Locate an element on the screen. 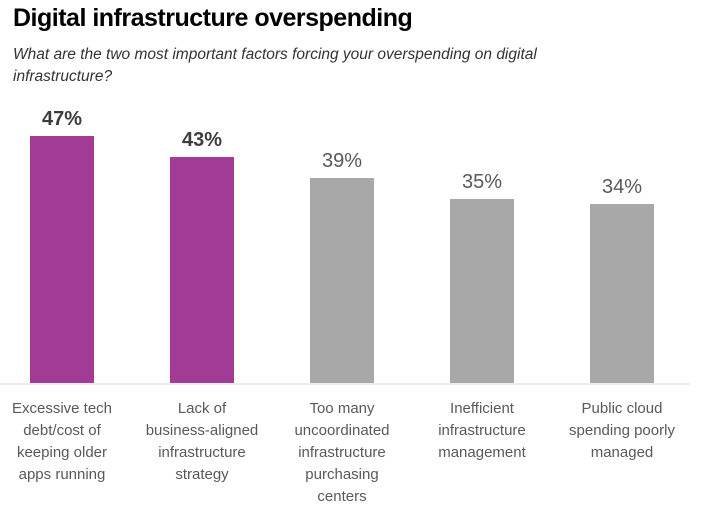  category-label-line: purchasing is located at coordinates (342, 474).